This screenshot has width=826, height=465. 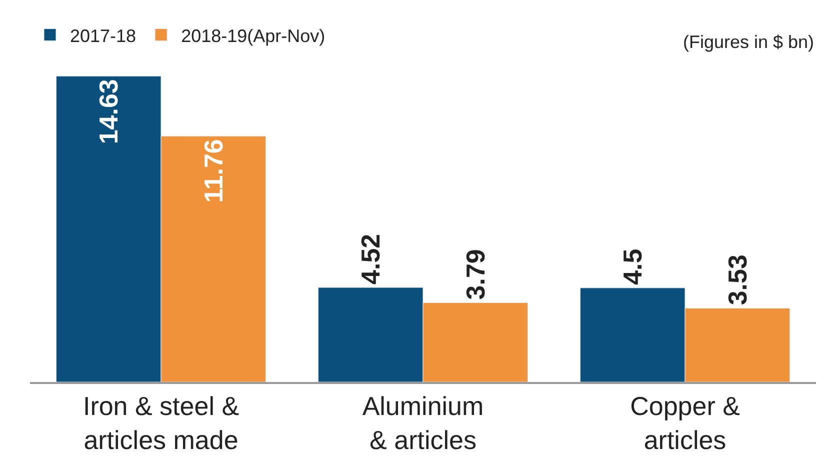 What do you see at coordinates (103, 36) in the screenshot?
I see `legend-label: 2017-18` at bounding box center [103, 36].